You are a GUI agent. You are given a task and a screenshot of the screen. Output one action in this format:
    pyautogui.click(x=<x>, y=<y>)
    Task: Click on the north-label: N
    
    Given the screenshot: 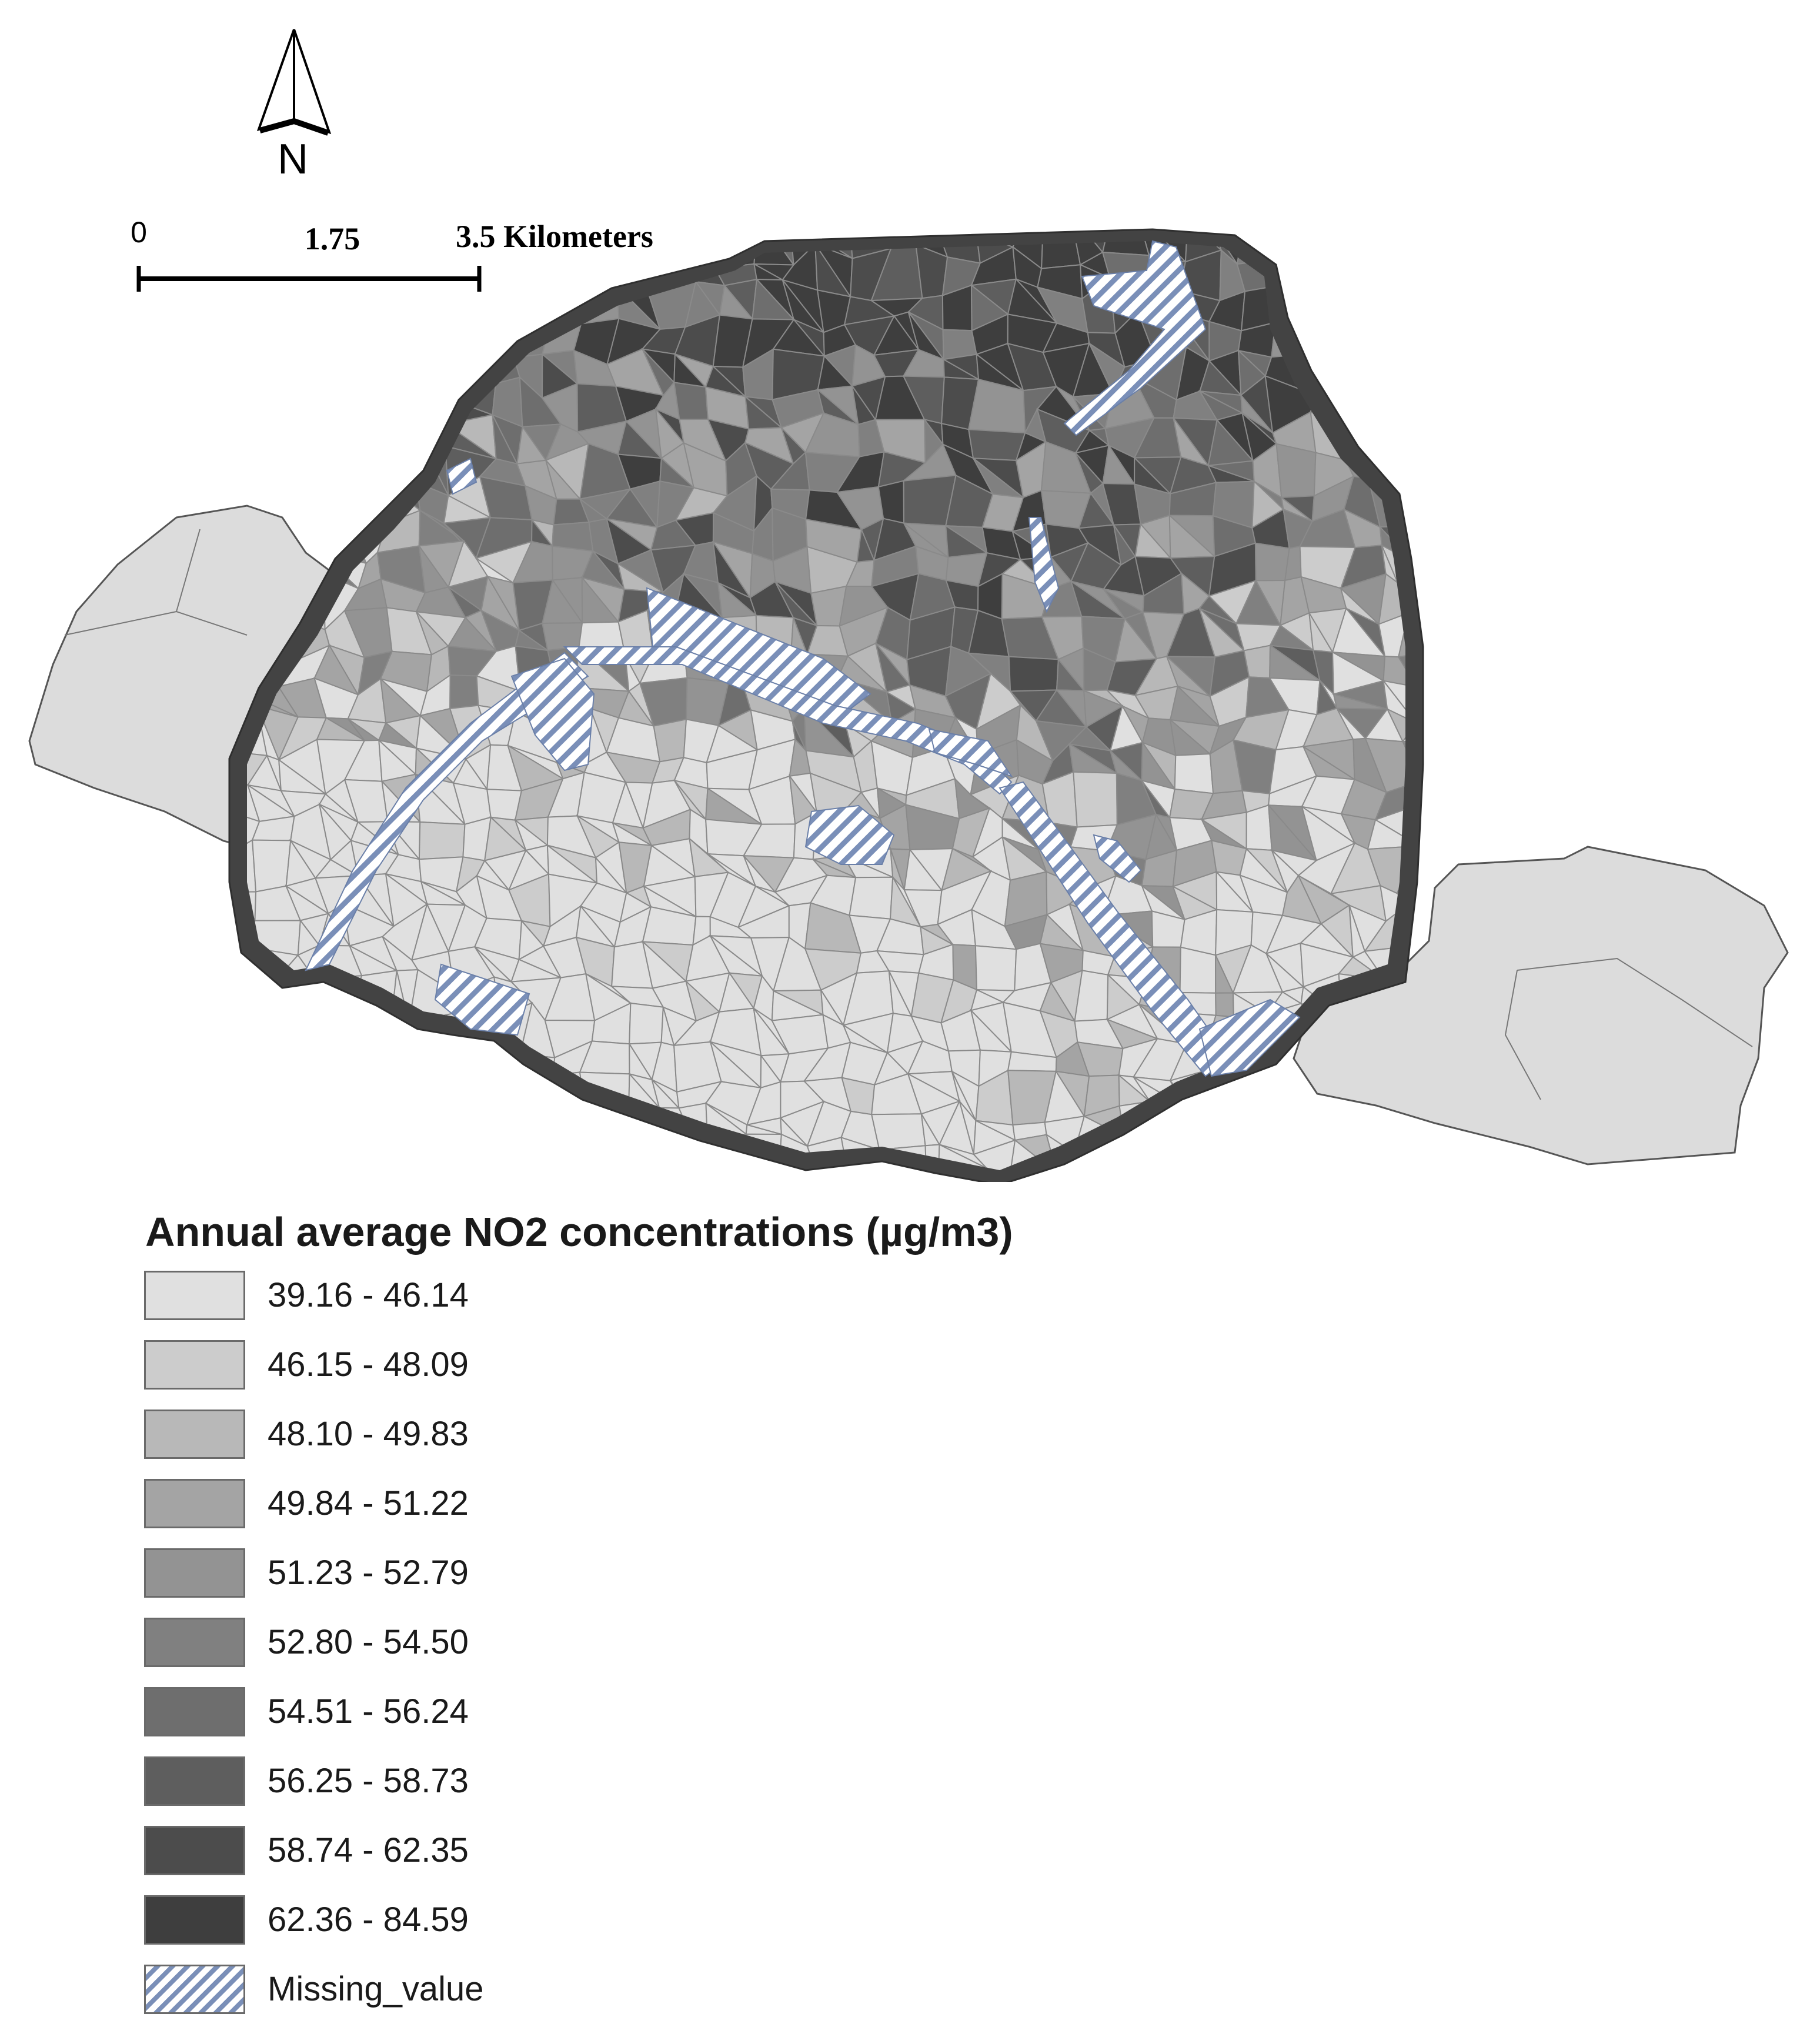 What is the action you would take?
    pyautogui.click(x=293, y=160)
    